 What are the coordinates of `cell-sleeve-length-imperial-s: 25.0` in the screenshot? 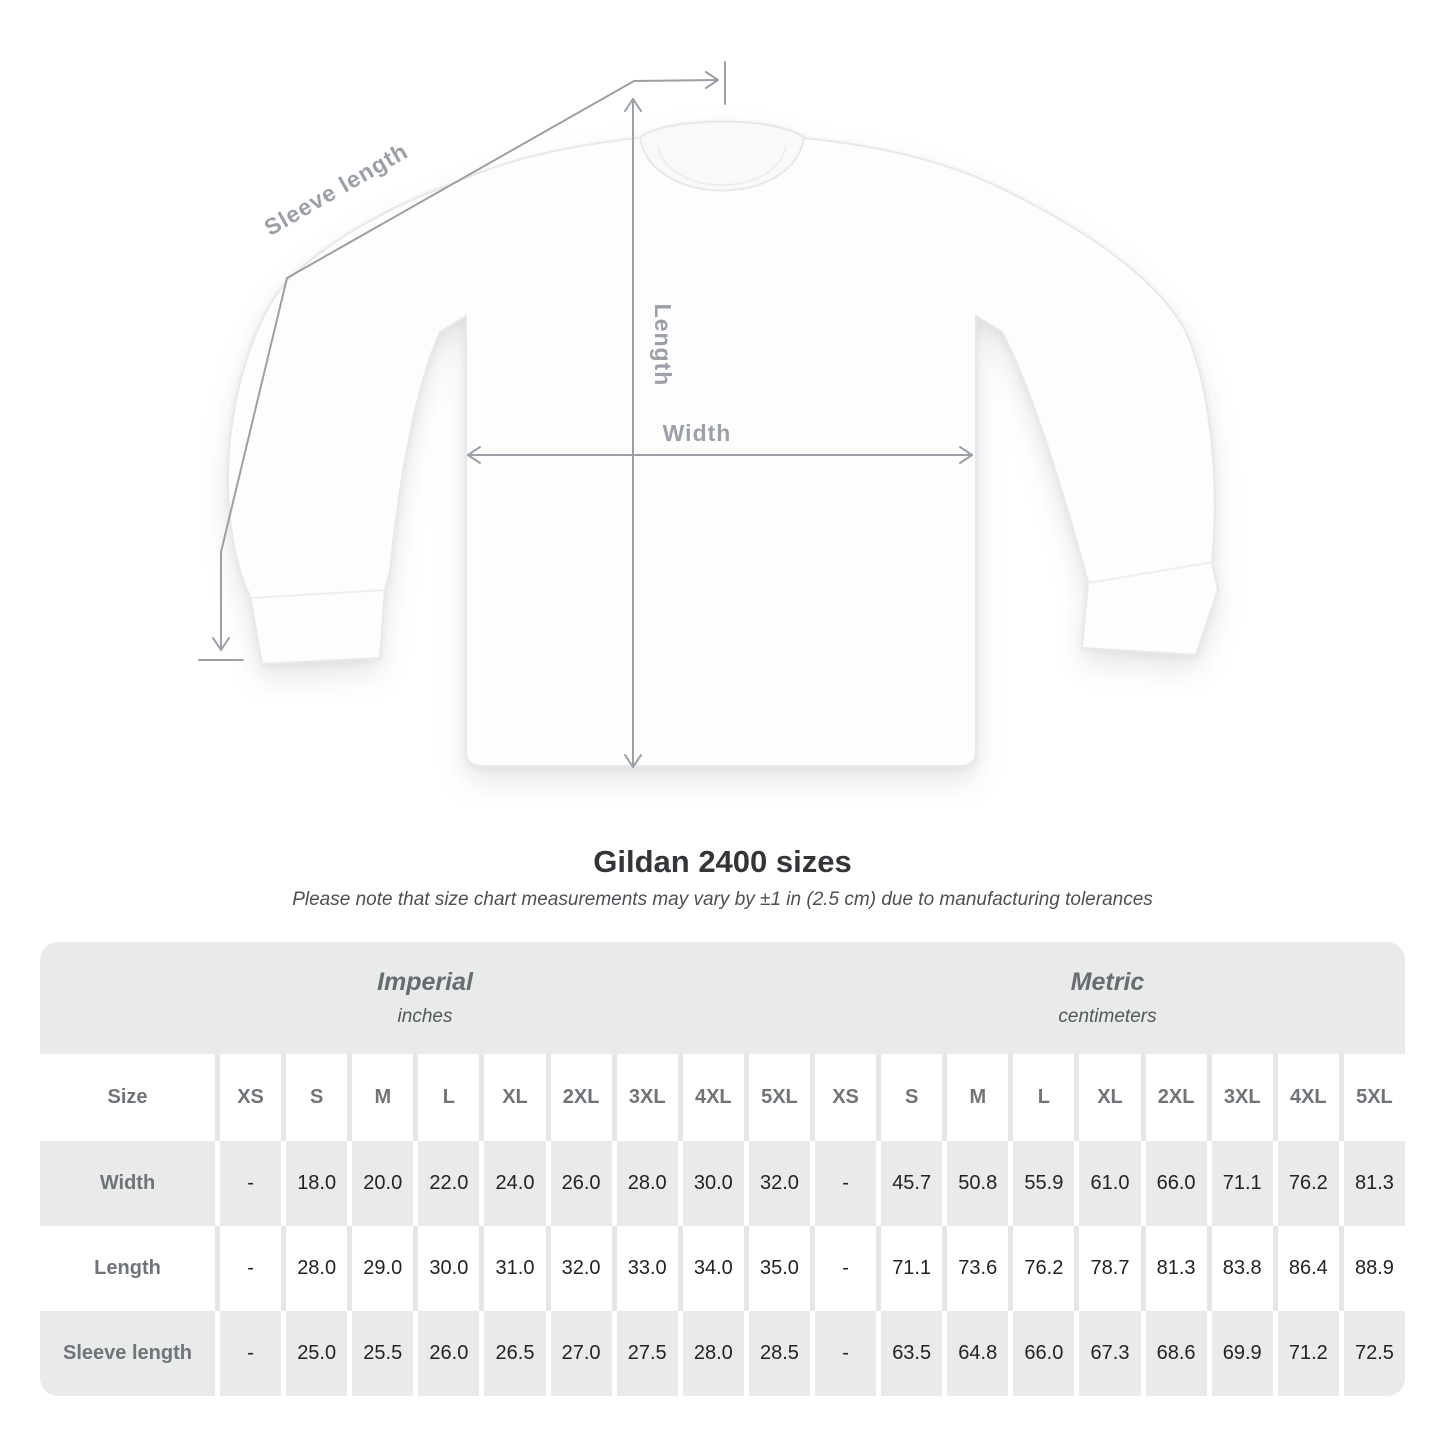 It's located at (314, 1353).